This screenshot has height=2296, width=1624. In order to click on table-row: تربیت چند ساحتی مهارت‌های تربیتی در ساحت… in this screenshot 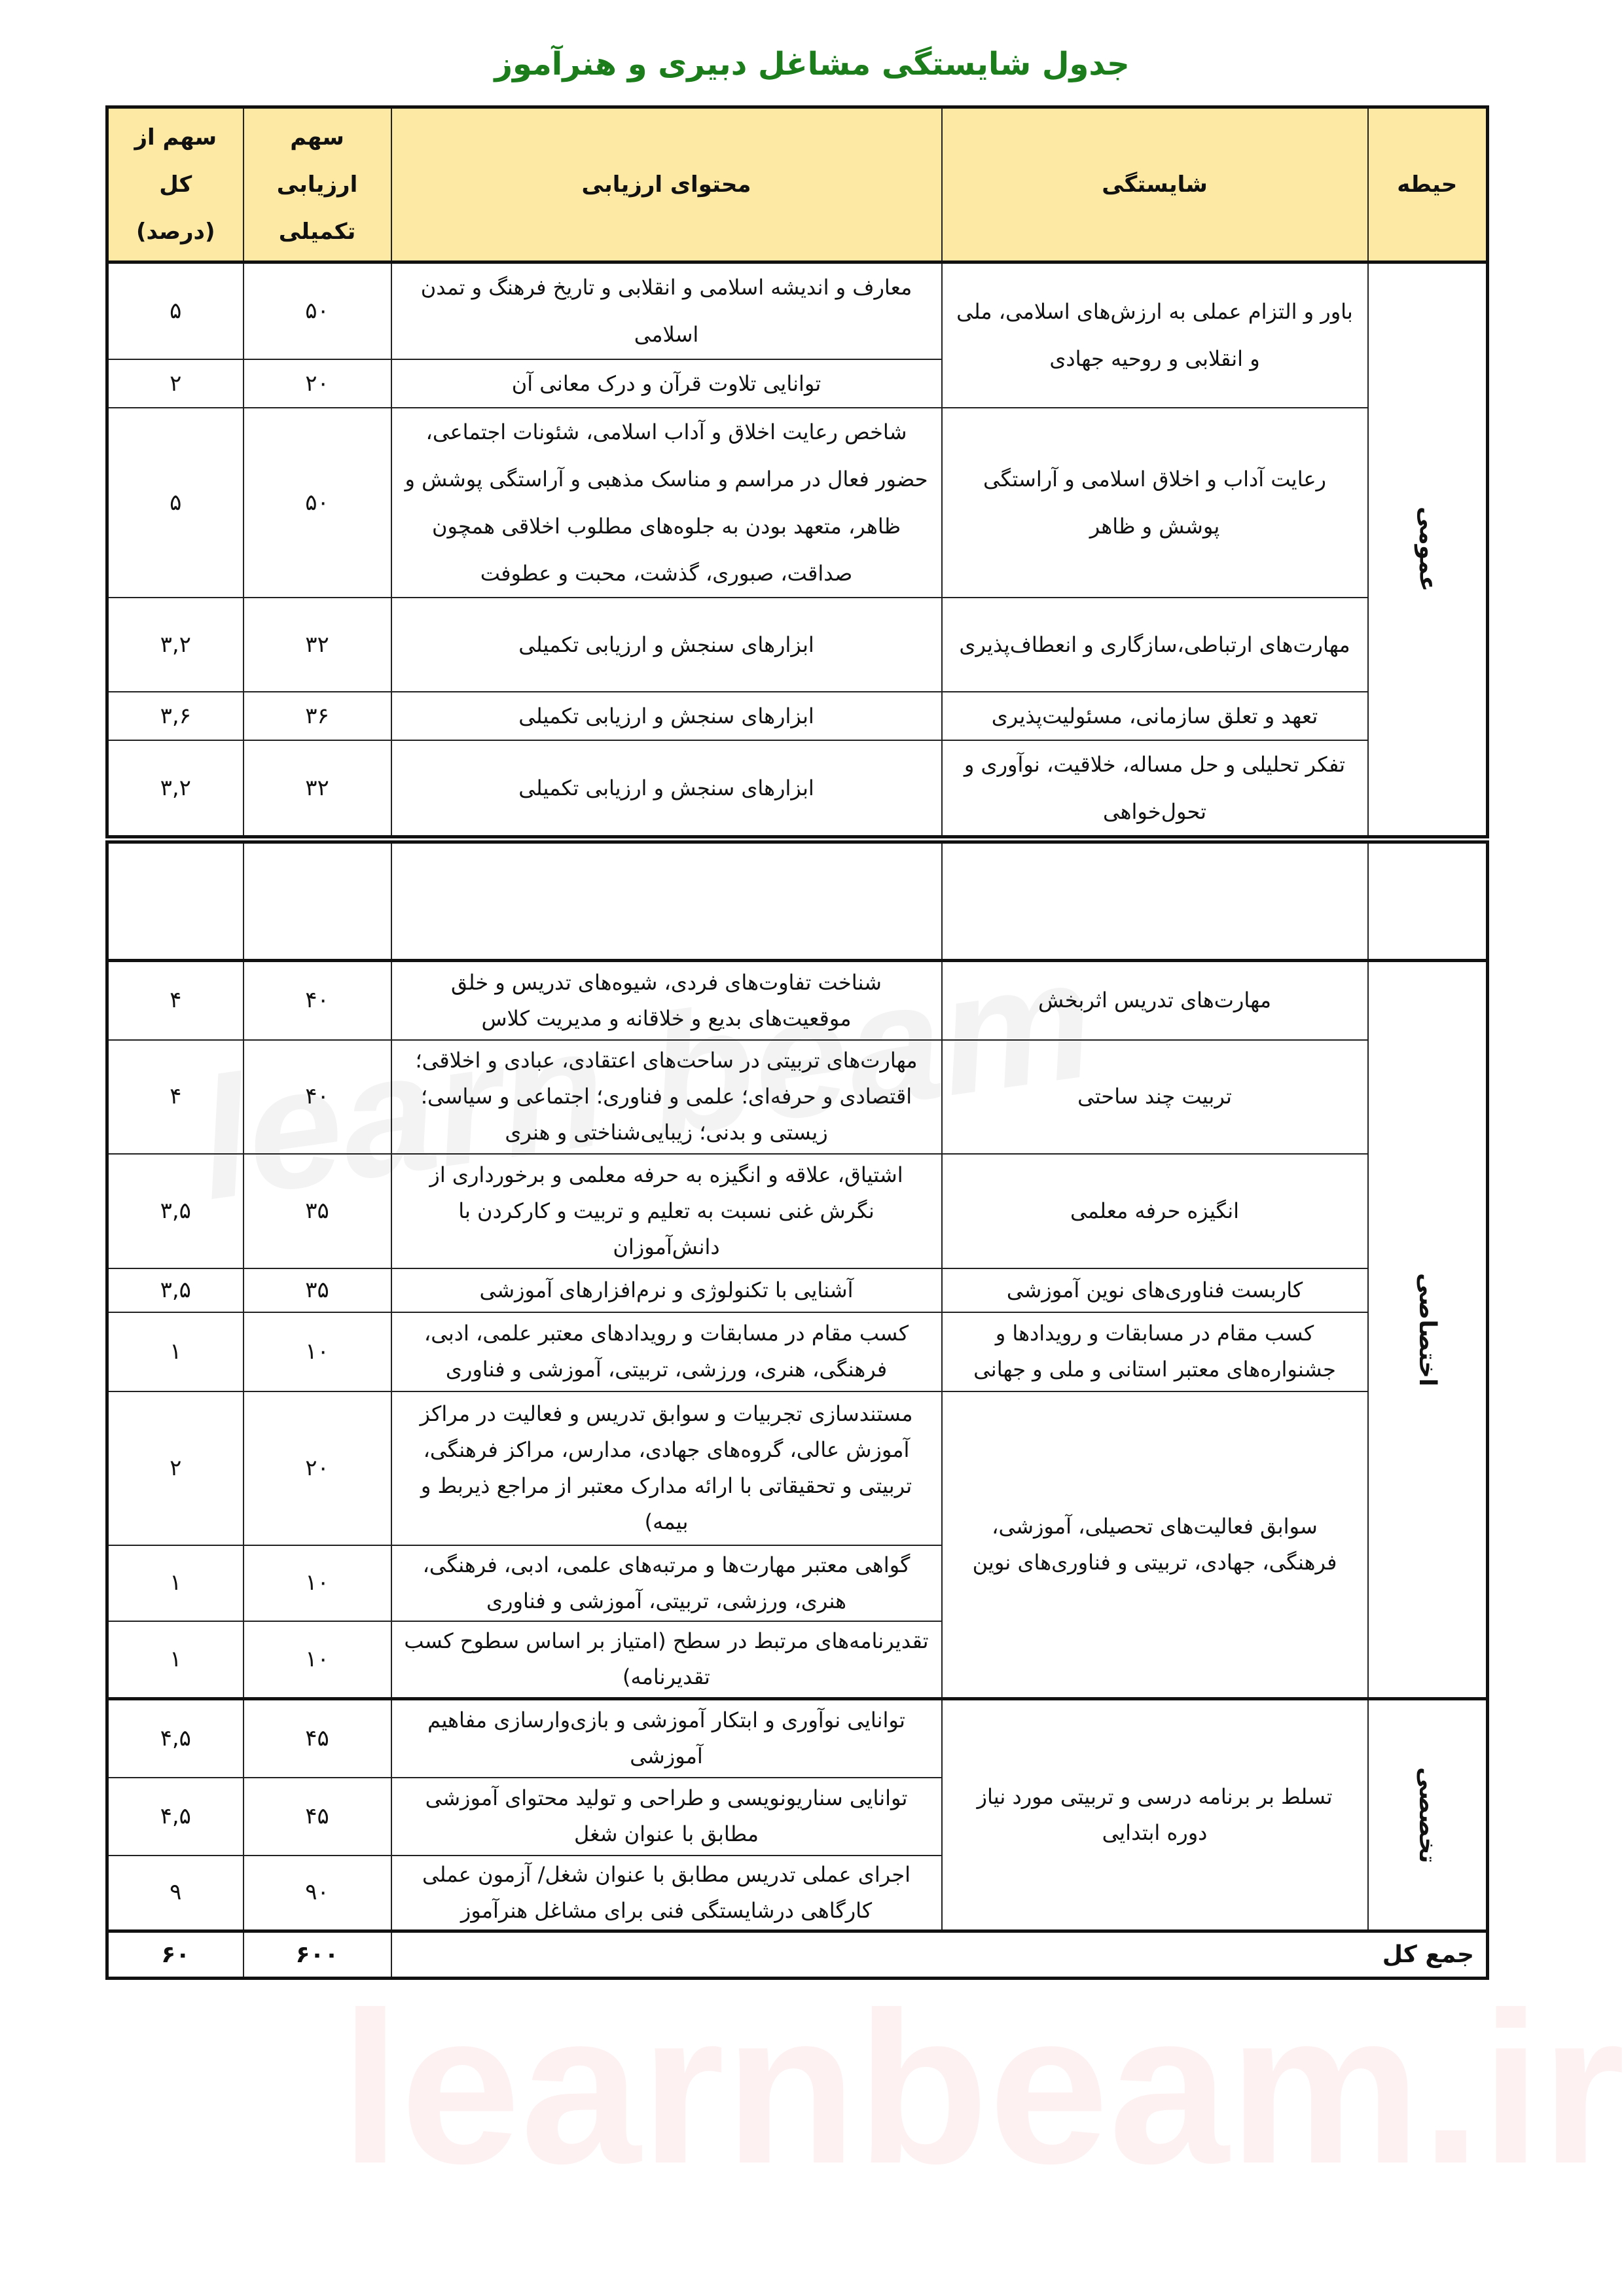, I will do `click(797, 1097)`.